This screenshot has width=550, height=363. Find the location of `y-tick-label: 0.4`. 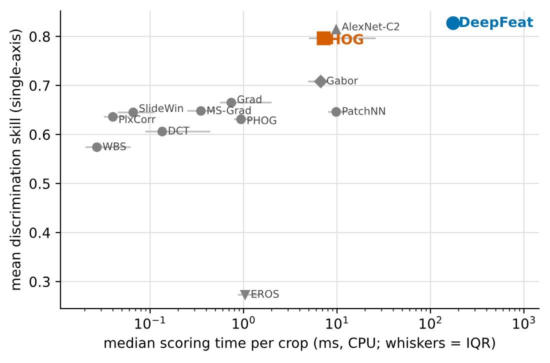

y-tick-label: 0.4 is located at coordinates (40, 233).